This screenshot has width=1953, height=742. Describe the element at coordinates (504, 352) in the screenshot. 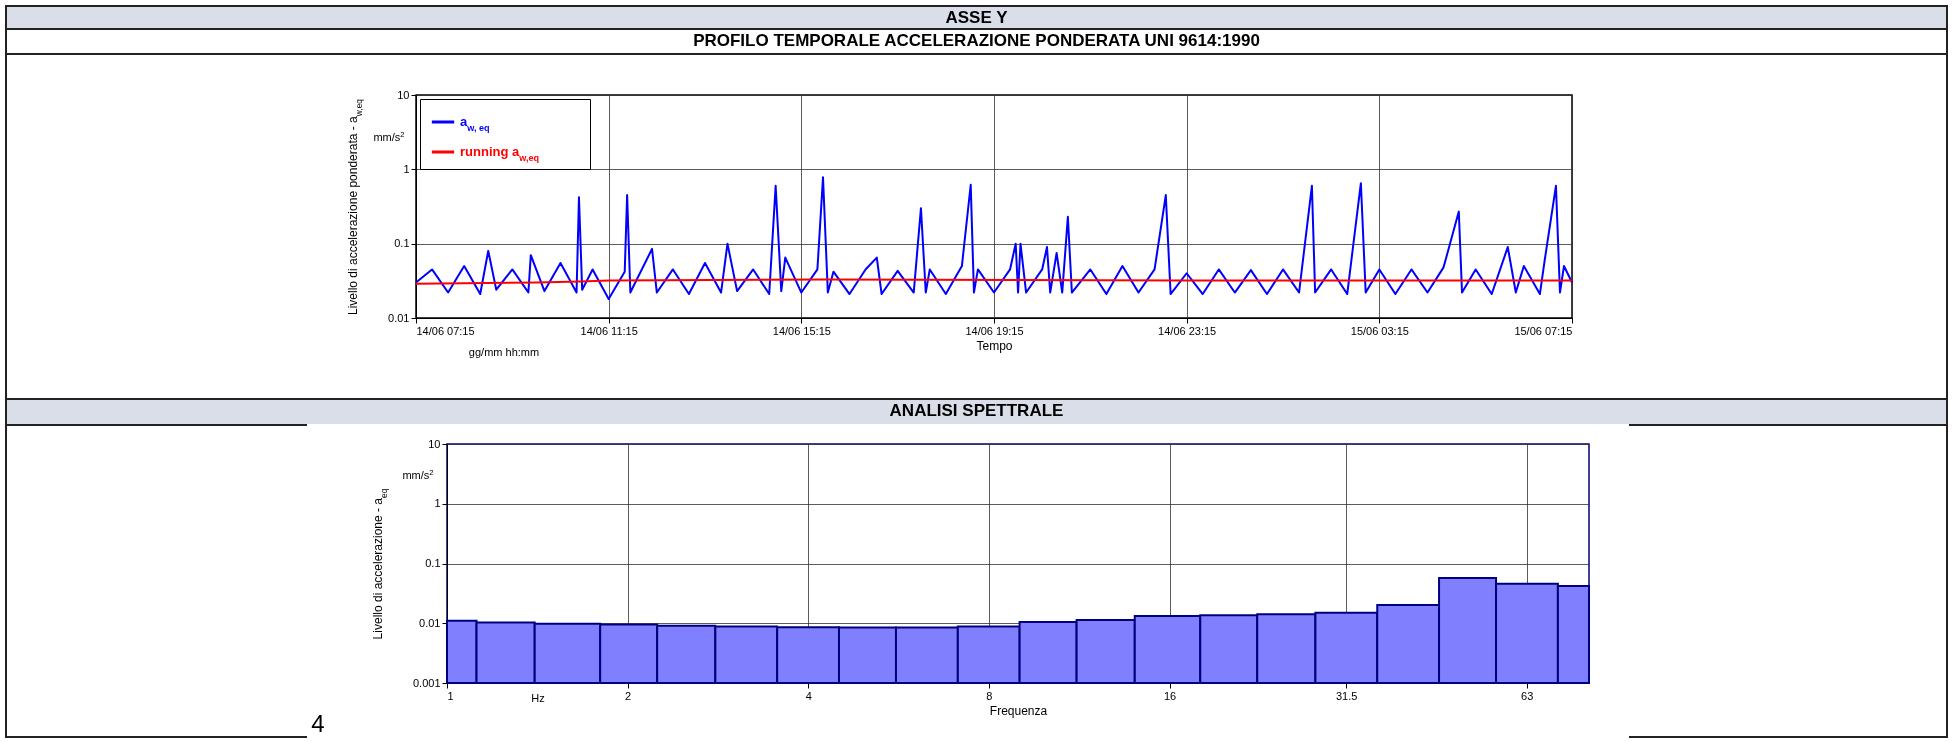

I see `text: gg/mm hh:mm` at that location.